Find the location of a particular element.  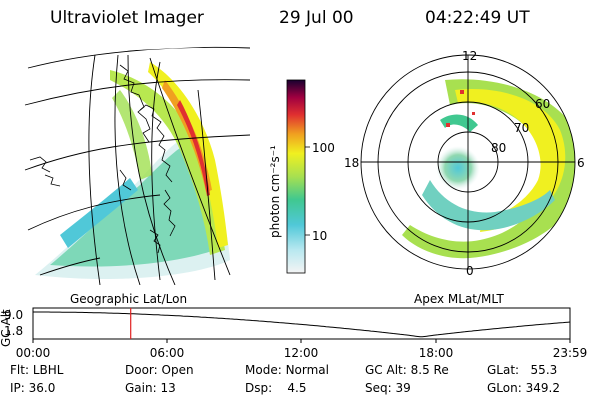

time-label: 04:22:49 UT is located at coordinates (477, 18).